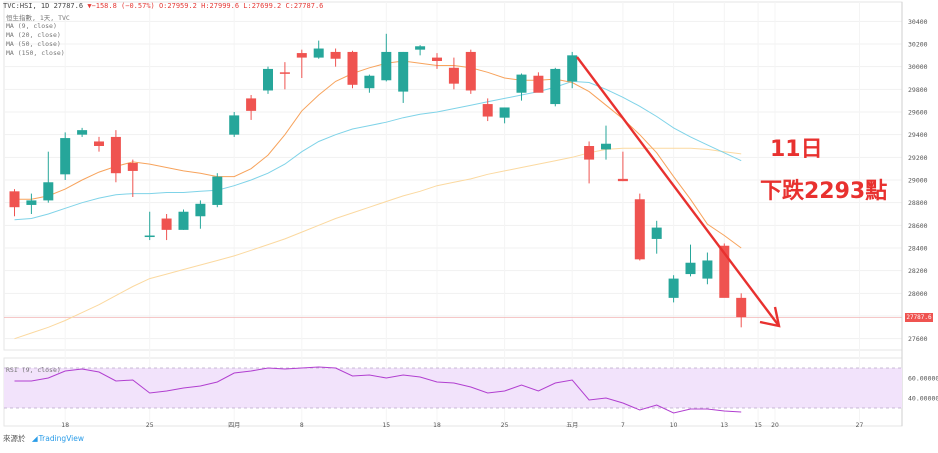 This screenshot has width=938, height=453. I want to click on price-tick-label: 29000, so click(918, 181).